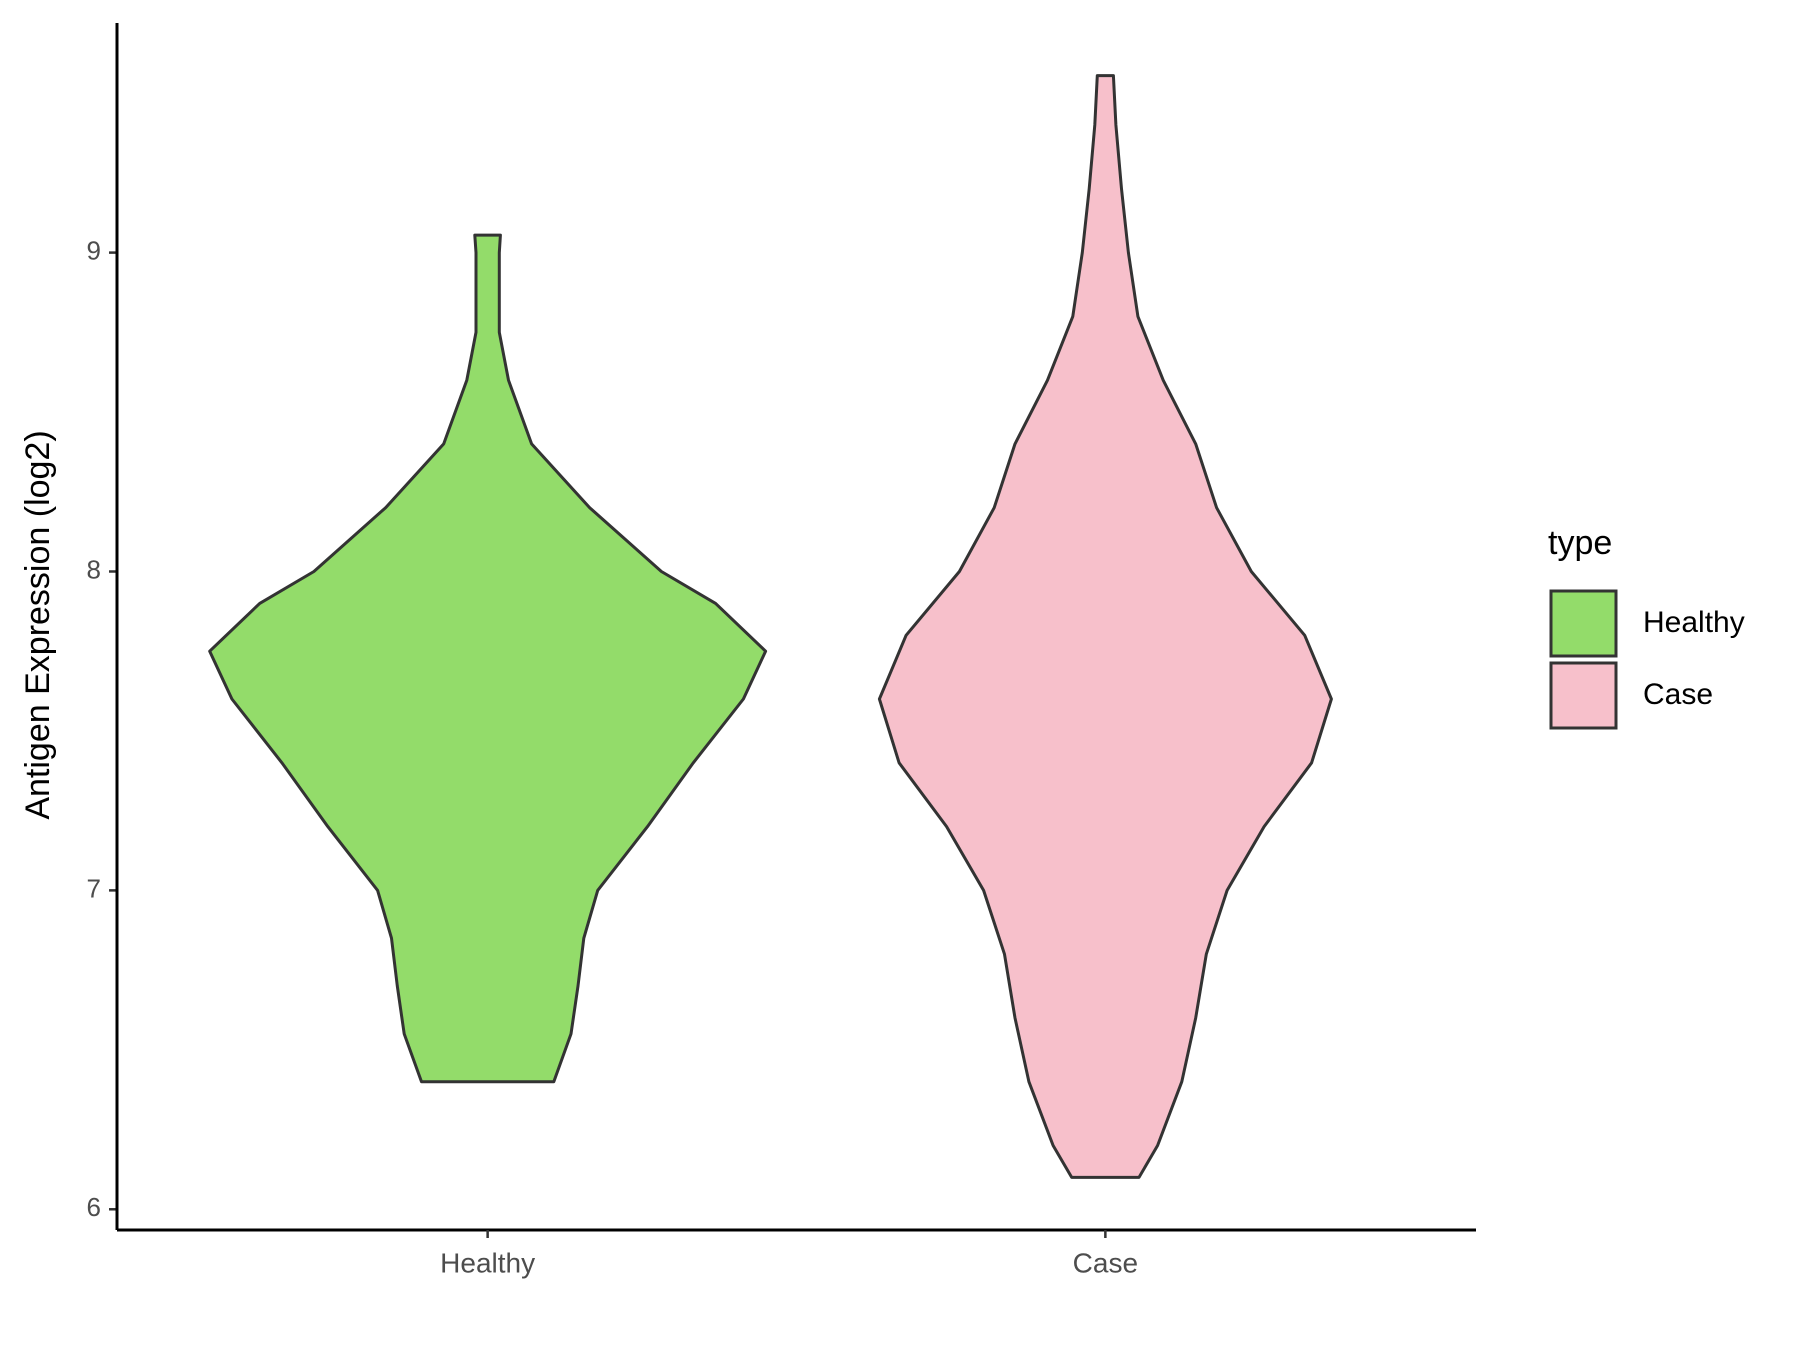  Describe the element at coordinates (1105, 1262) in the screenshot. I see `x-tick-label: Case` at that location.